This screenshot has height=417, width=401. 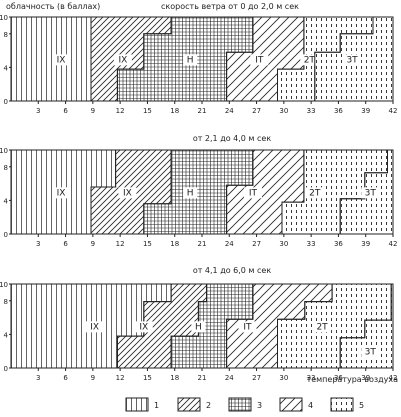 I want to click on legend: 1 2 3 4 5, so click(x=244, y=404).